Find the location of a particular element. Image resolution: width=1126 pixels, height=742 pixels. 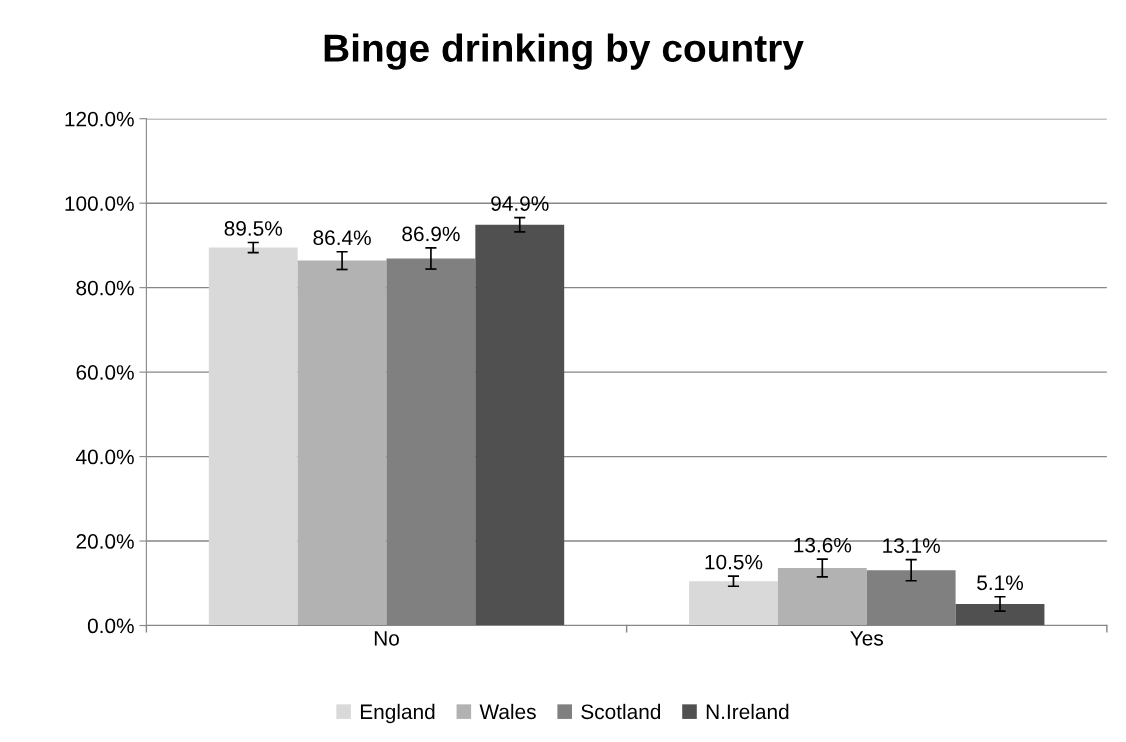

legend-label: Scotland is located at coordinates (621, 711).